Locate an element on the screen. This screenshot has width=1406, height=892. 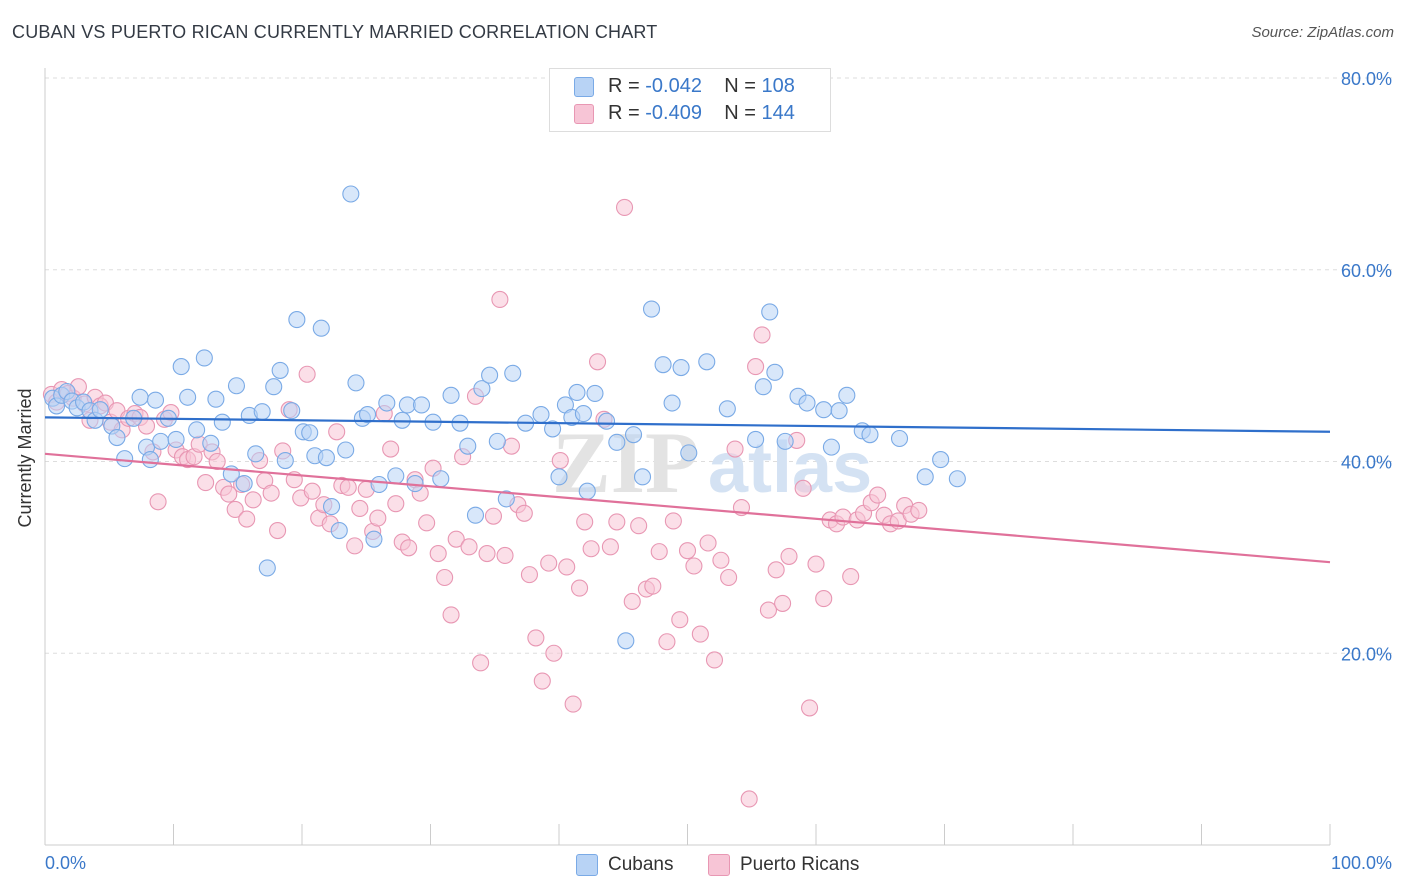
y-axis-label: Currently Married is located at coordinates (25, 457).